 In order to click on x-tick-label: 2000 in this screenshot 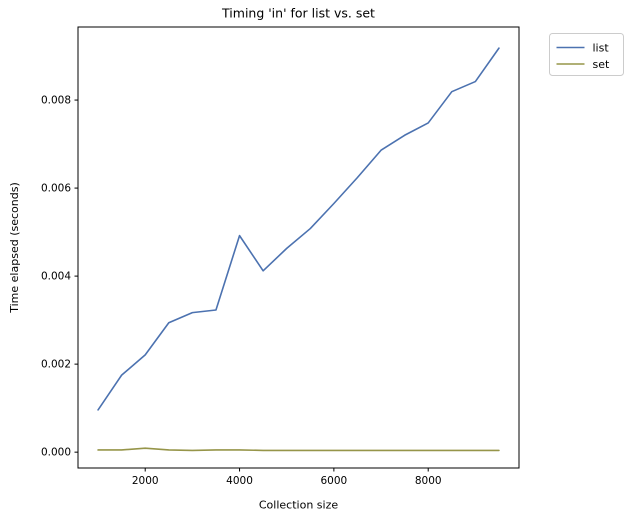, I will do `click(145, 481)`.